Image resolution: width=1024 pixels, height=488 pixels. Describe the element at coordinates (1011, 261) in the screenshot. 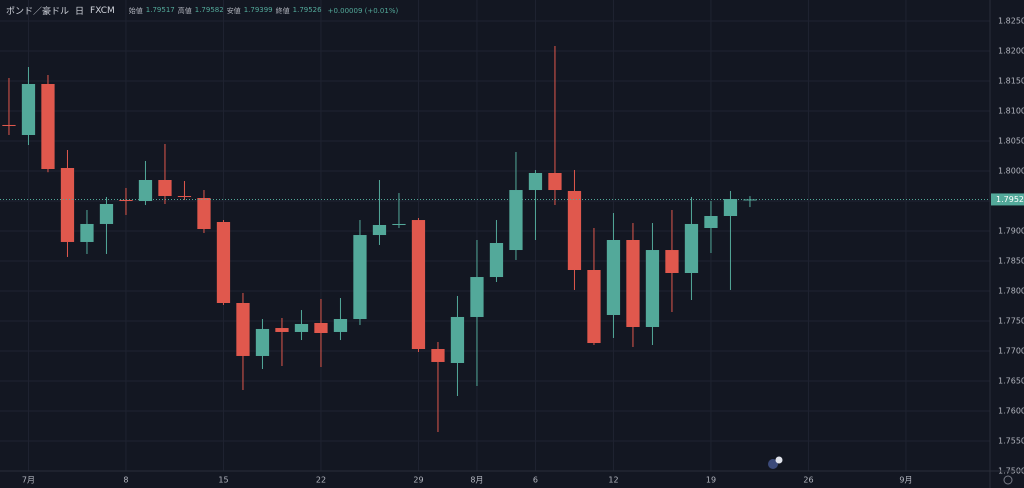

I see `y-tick-label: 1.78500` at that location.